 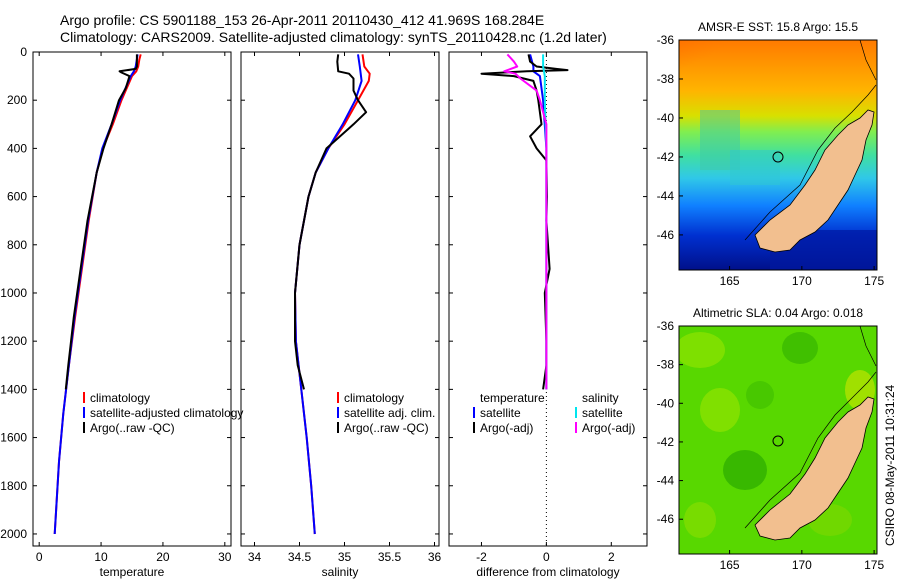 I want to click on x-tick-label: 30, so click(x=225, y=557).